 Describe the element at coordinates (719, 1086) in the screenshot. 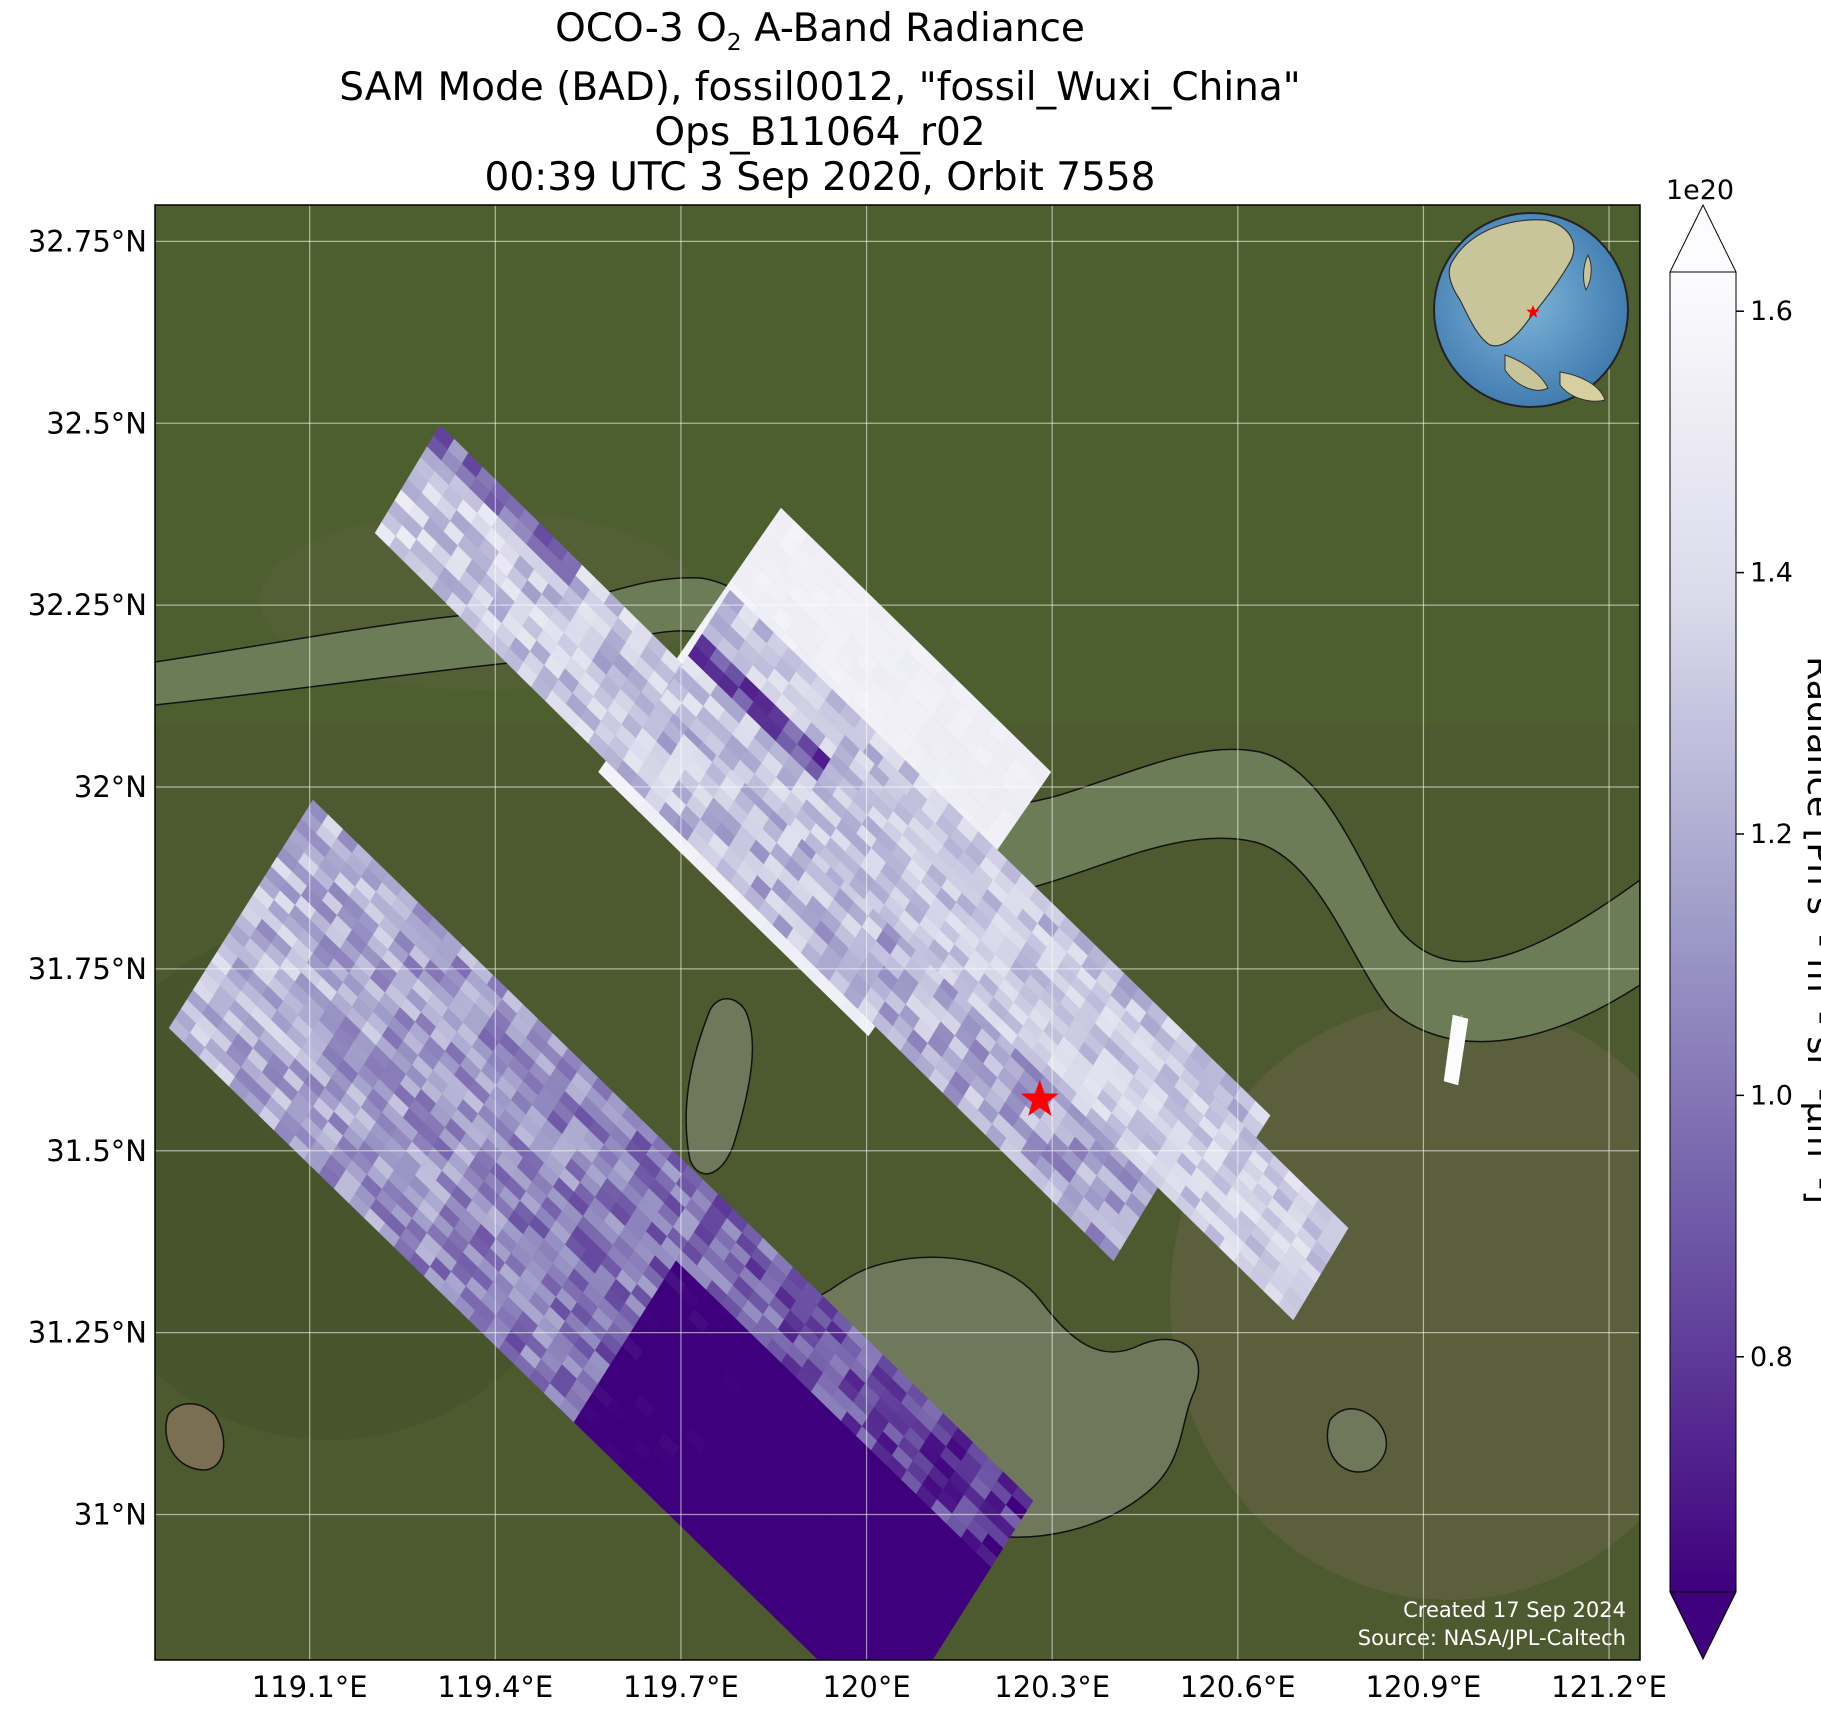

I see `gehu-lake` at that location.